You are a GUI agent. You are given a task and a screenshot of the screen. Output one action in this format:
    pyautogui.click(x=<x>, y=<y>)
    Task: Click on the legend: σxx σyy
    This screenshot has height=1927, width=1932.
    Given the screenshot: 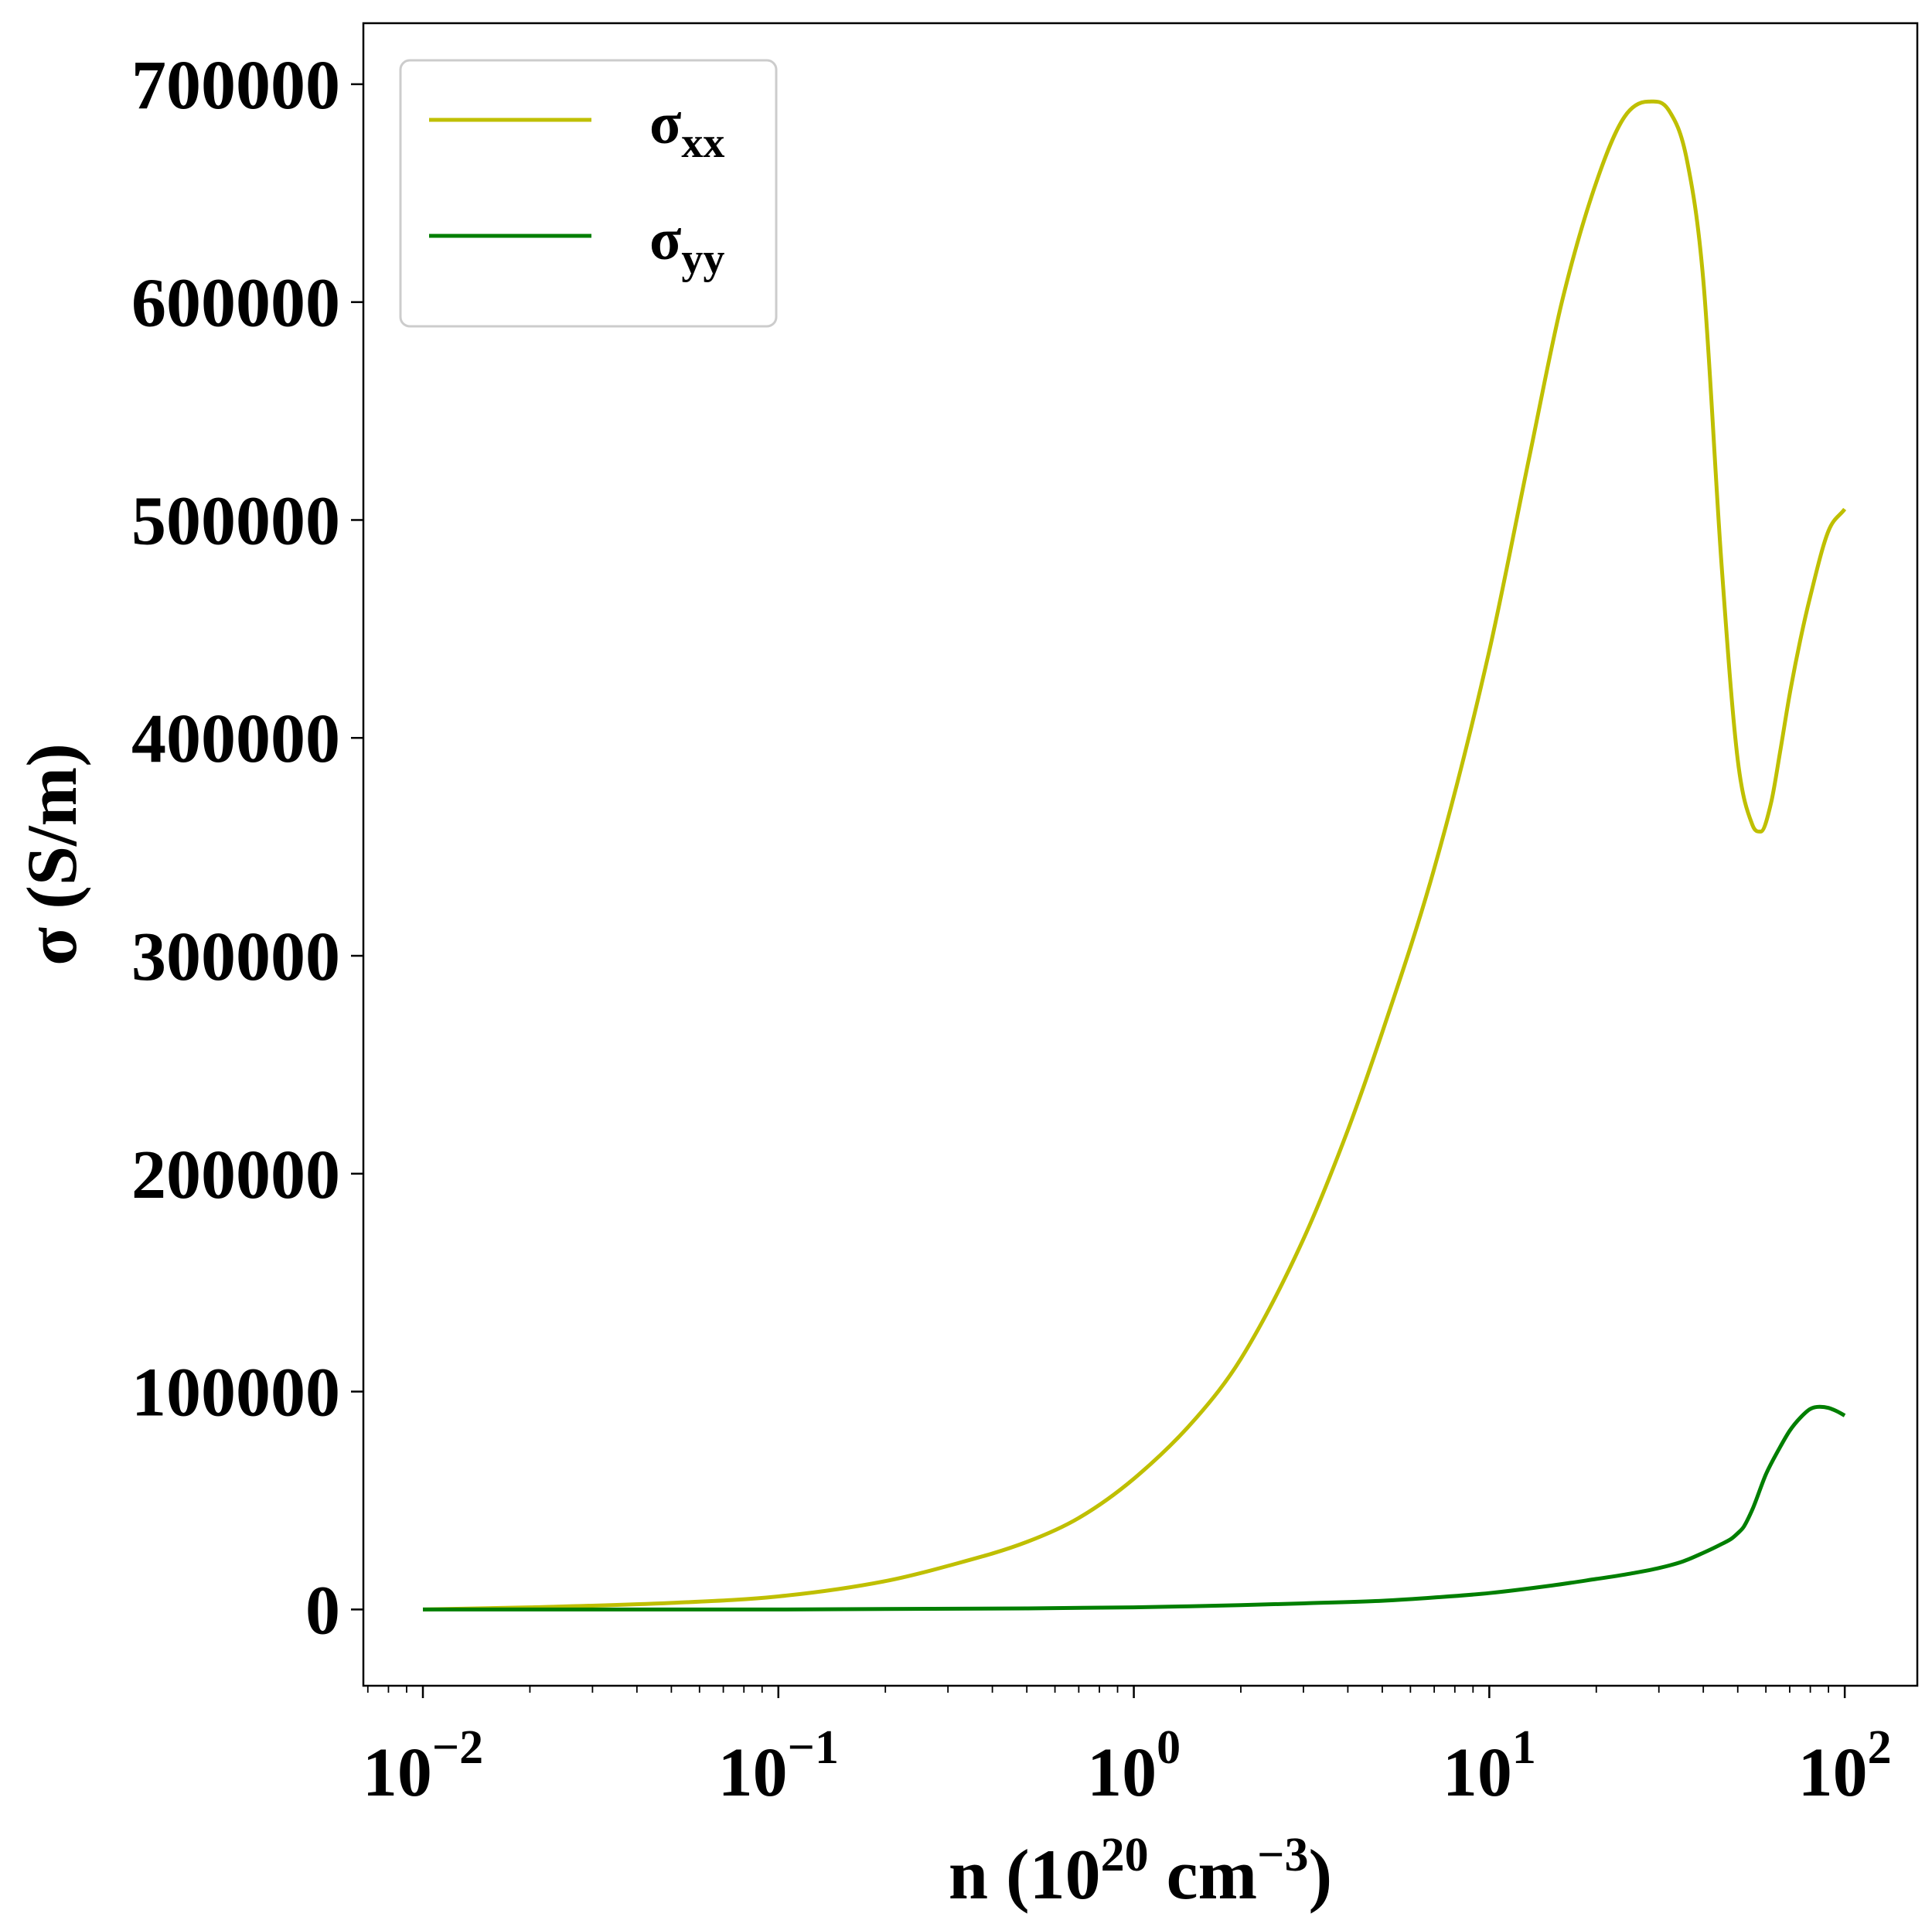 What is the action you would take?
    pyautogui.click(x=588, y=193)
    